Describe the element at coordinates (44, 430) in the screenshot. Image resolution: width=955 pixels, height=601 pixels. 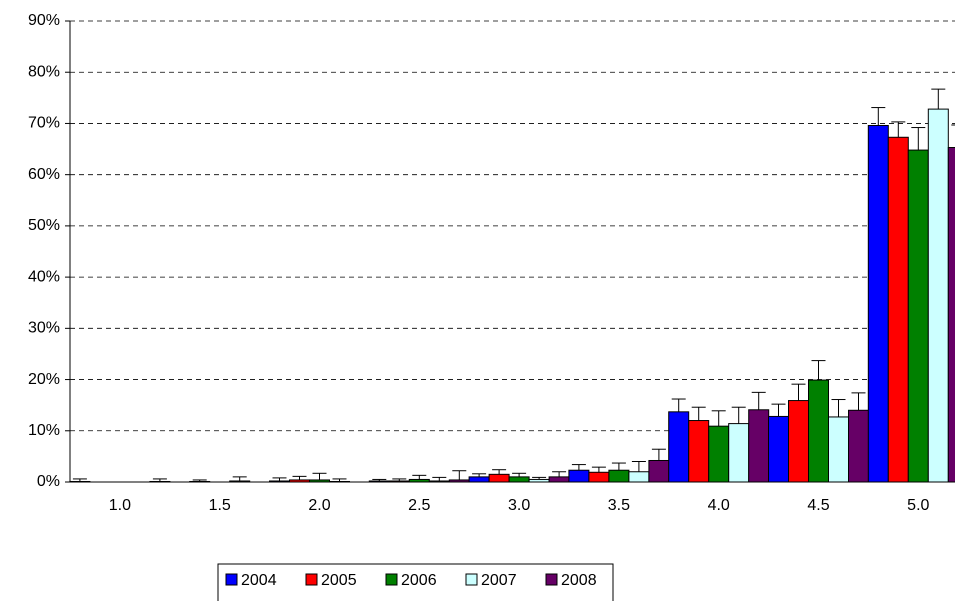
I see `y-tick-label: 10%` at that location.